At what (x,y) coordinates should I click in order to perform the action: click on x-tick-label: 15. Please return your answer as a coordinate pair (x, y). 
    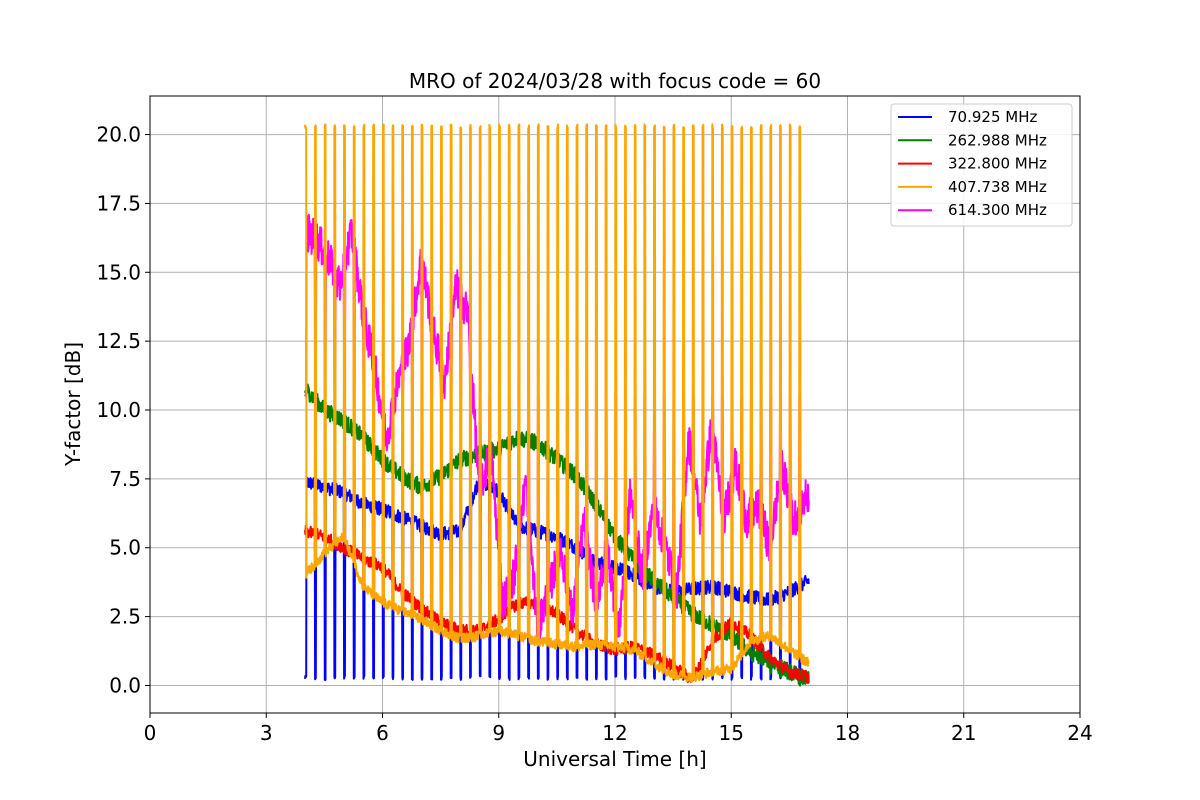
    Looking at the image, I should click on (731, 733).